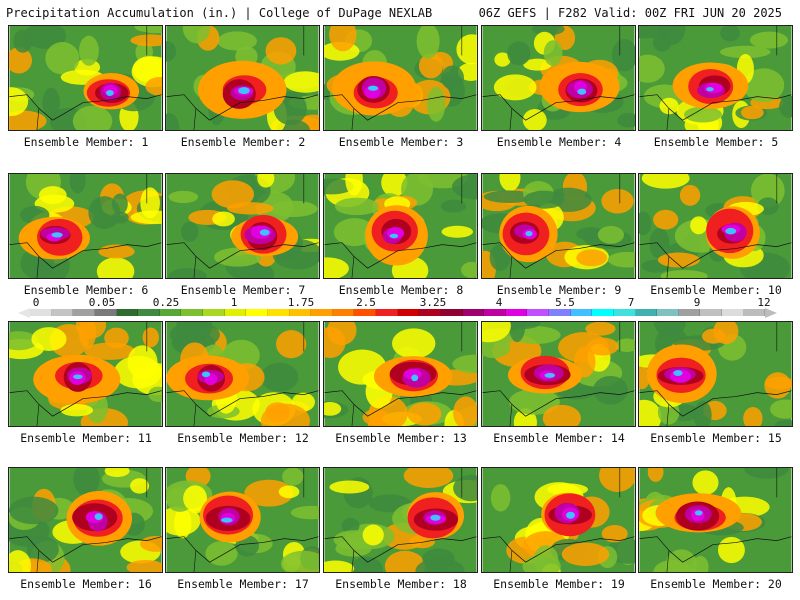 The height and width of the screenshot is (600, 800). Describe the element at coordinates (716, 584) in the screenshot. I see `member-label: Ensemble Member: 20` at that location.